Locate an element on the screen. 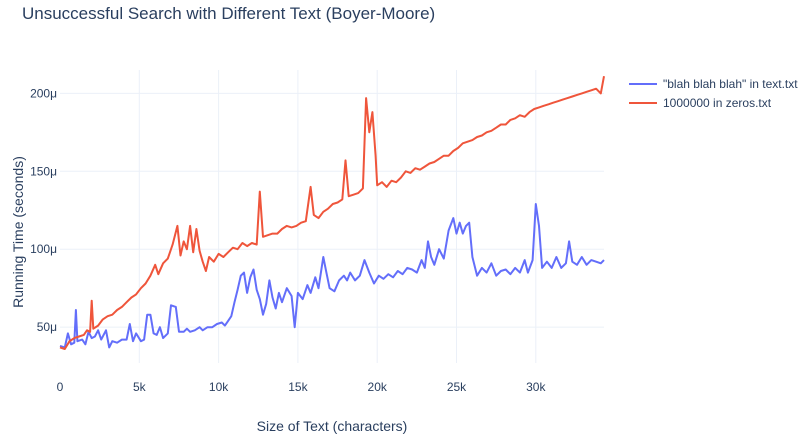 Image resolution: width=809 pixels, height=438 pixels. x-axis-ticks: 0 5k 10k 15k 20k 25k 30k is located at coordinates (302, 387).